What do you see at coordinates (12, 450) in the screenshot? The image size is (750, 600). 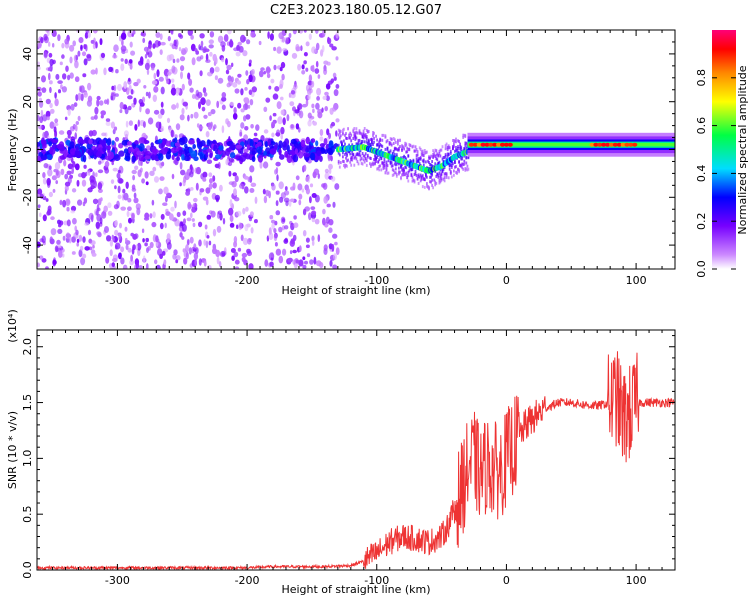 I see `snr-y-label: SNR (10 * v/v)` at bounding box center [12, 450].